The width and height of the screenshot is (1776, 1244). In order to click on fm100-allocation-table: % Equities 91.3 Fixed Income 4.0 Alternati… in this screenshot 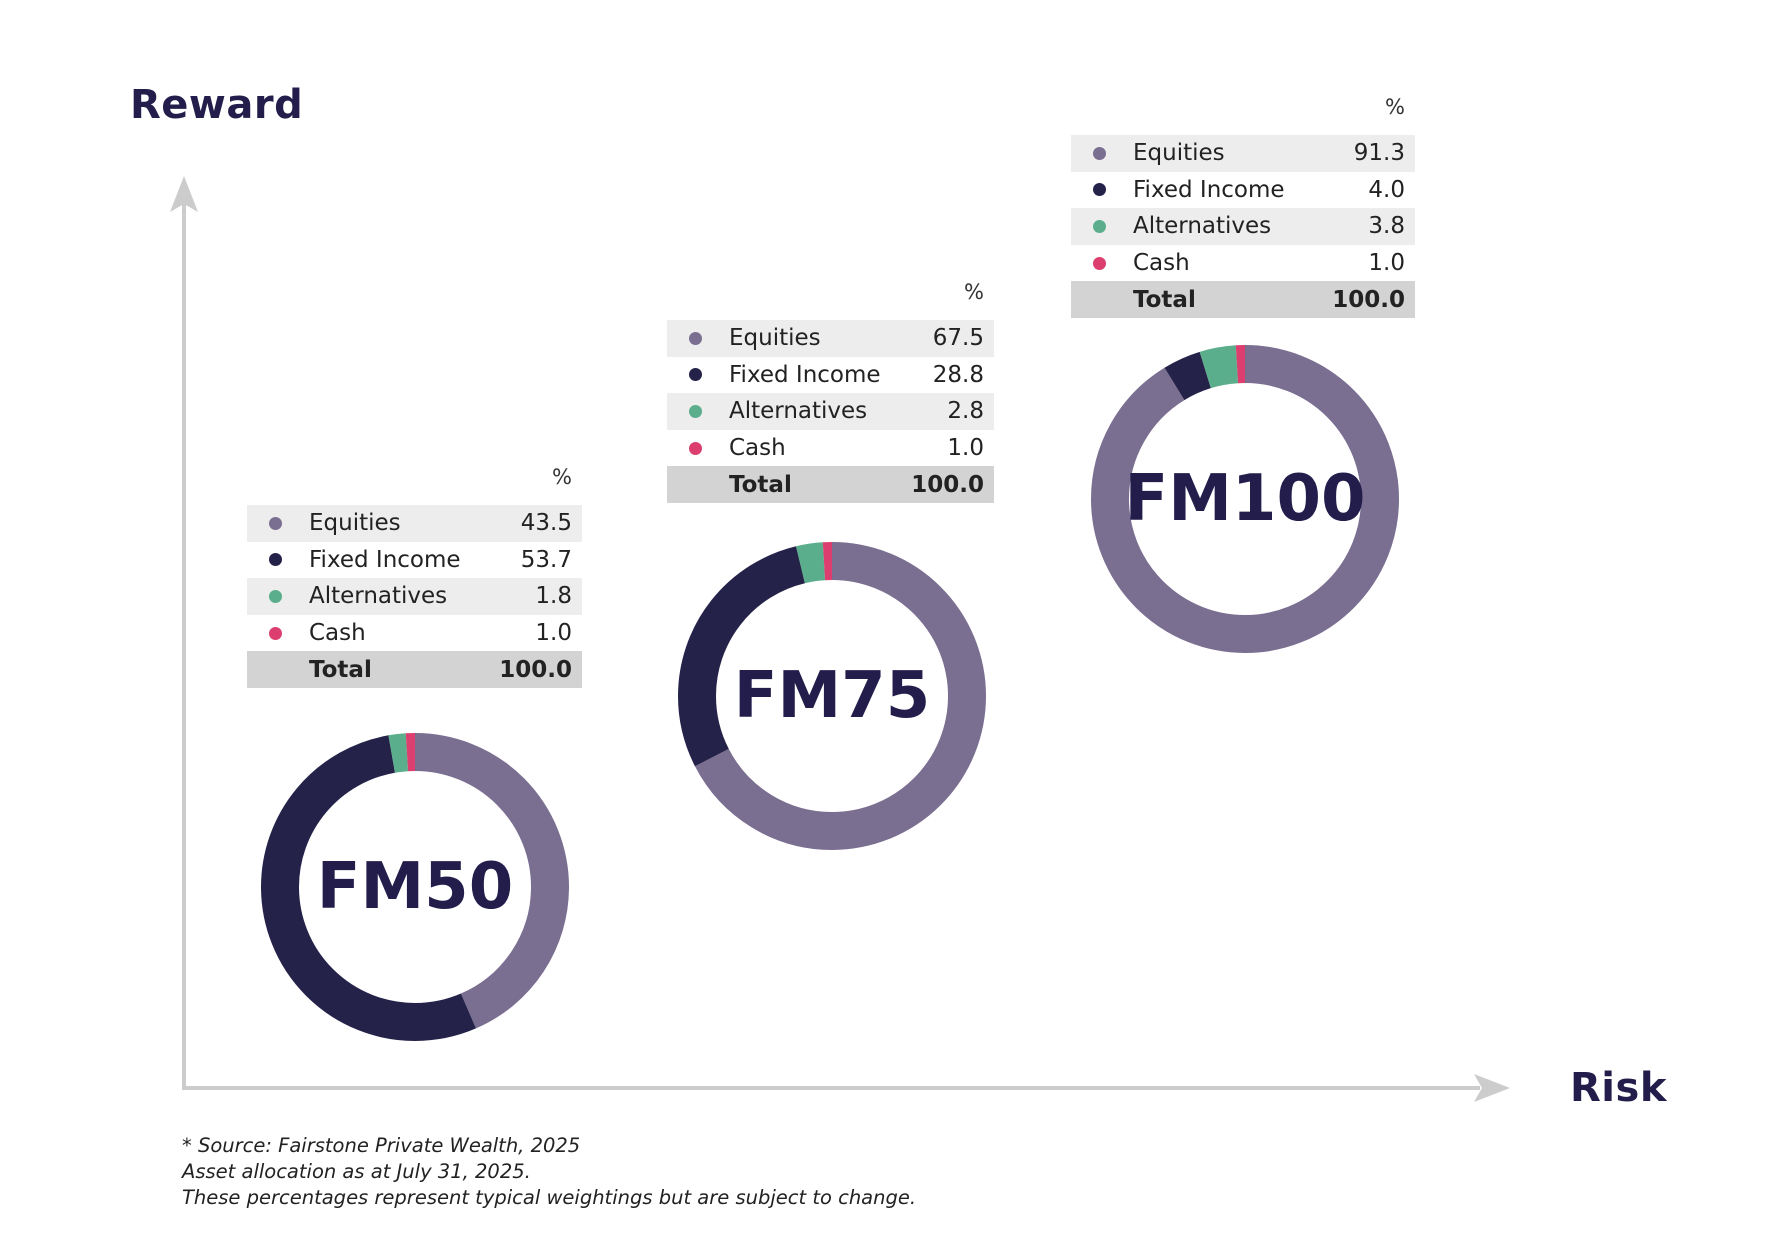, I will do `click(1243, 206)`.